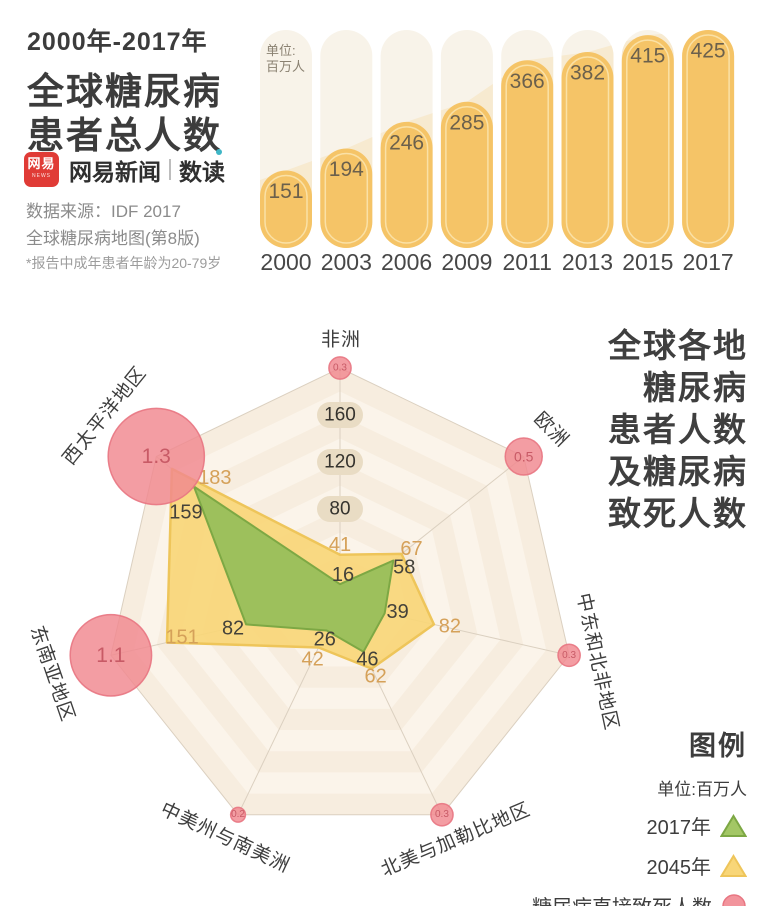 The height and width of the screenshot is (906, 771). What do you see at coordinates (411, 549) in the screenshot?
I see `radar-value-2045: 67` at bounding box center [411, 549].